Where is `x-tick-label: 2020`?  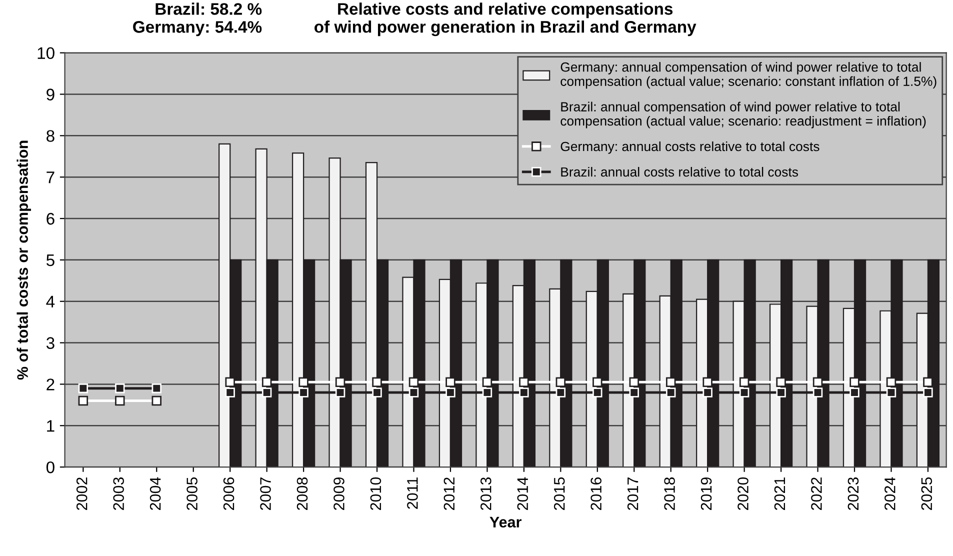 x-tick-label: 2020 is located at coordinates (743, 493).